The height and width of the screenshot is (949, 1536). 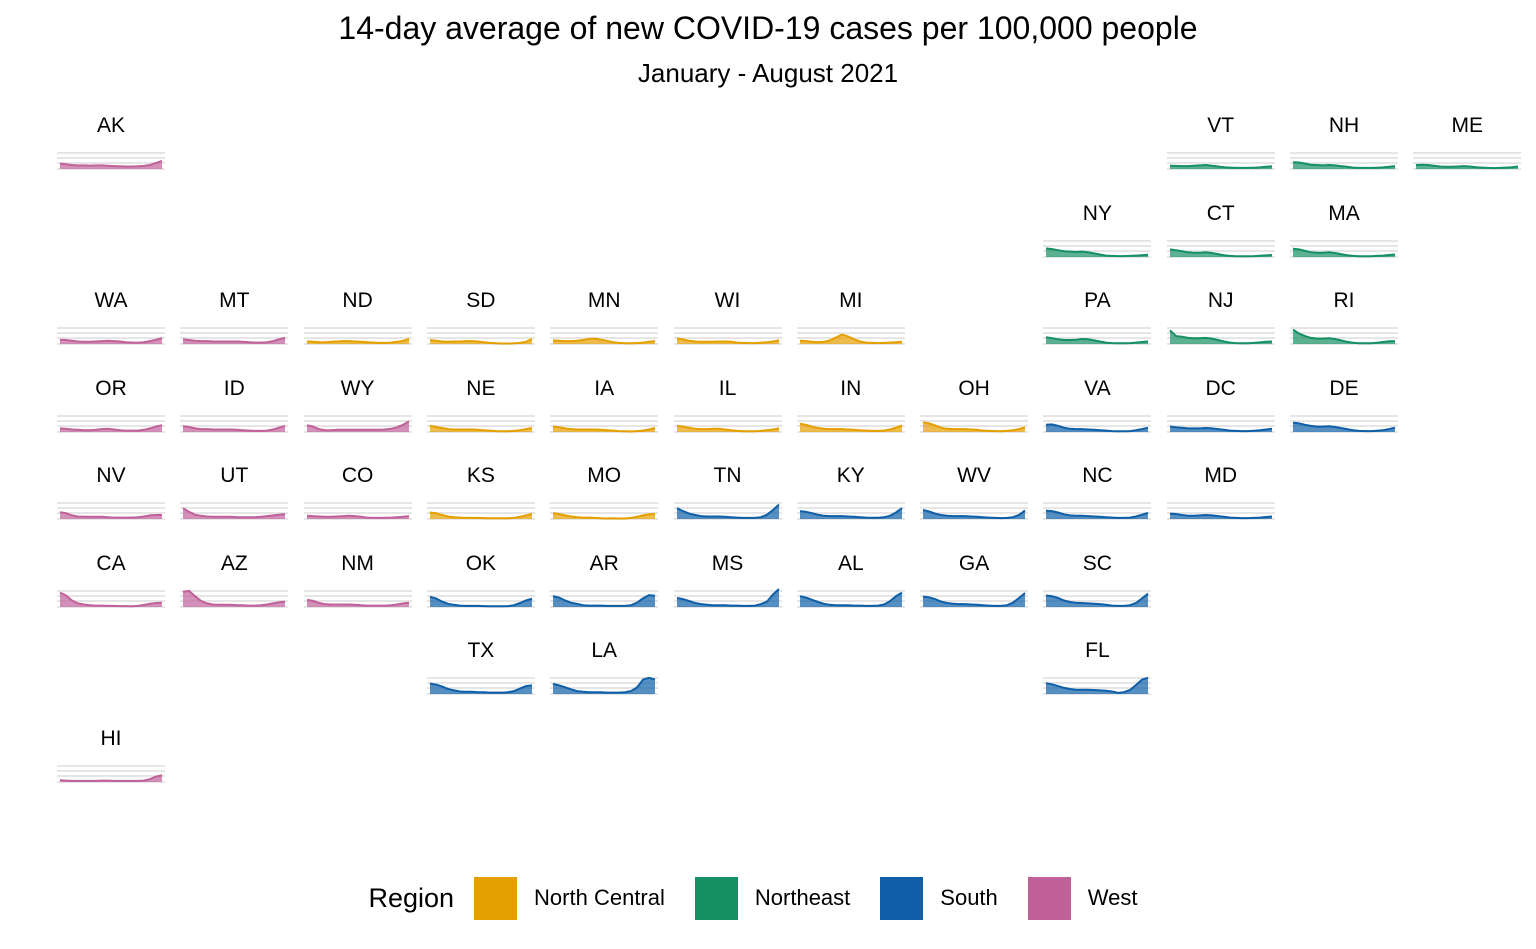 What do you see at coordinates (858, 329) in the screenshot?
I see `state-tile-mi: MI` at bounding box center [858, 329].